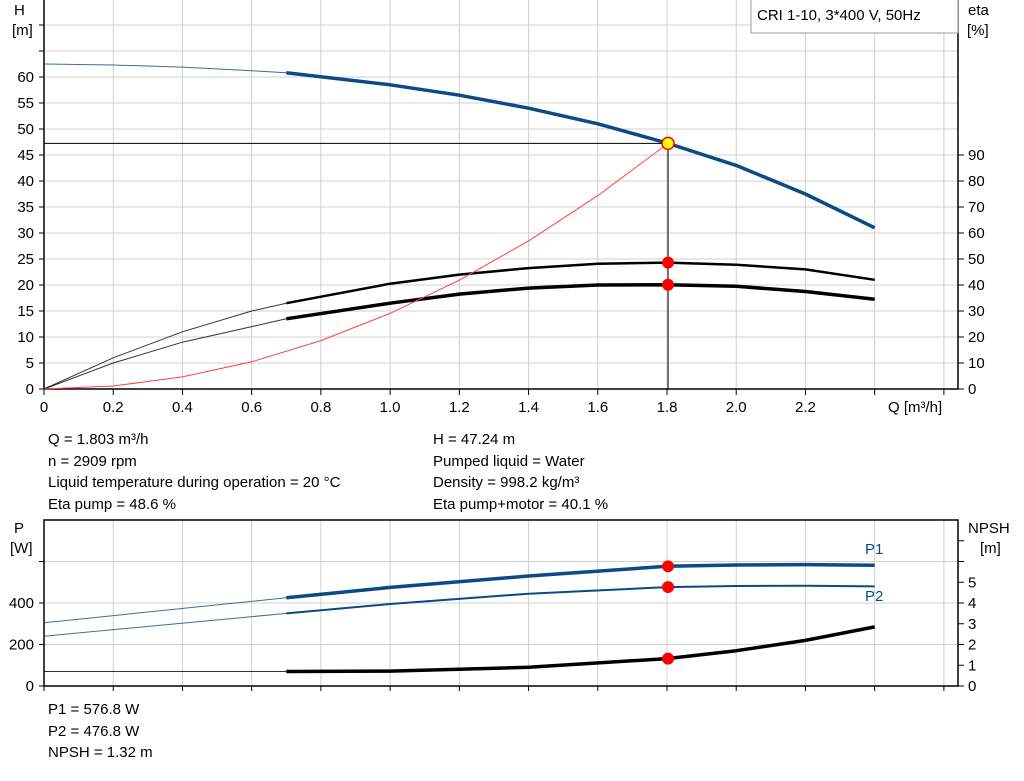 Image resolution: width=1024 pixels, height=781 pixels. What do you see at coordinates (100, 752) in the screenshot?
I see `info-npsh: NPSH = 1.32 m` at bounding box center [100, 752].